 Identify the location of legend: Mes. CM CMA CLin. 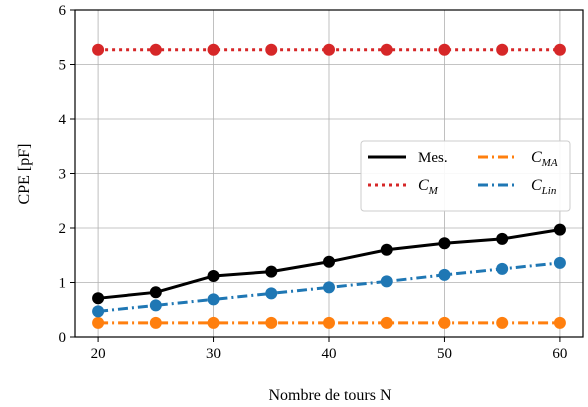
(465, 176).